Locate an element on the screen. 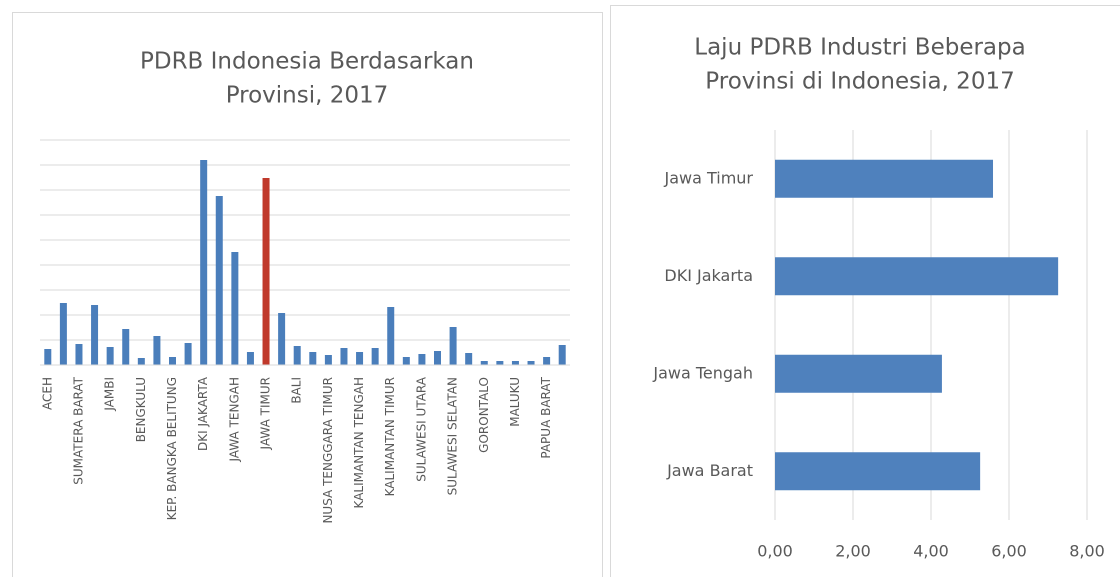  x-tick-label: SULAWESI UTARA is located at coordinates (421, 429).